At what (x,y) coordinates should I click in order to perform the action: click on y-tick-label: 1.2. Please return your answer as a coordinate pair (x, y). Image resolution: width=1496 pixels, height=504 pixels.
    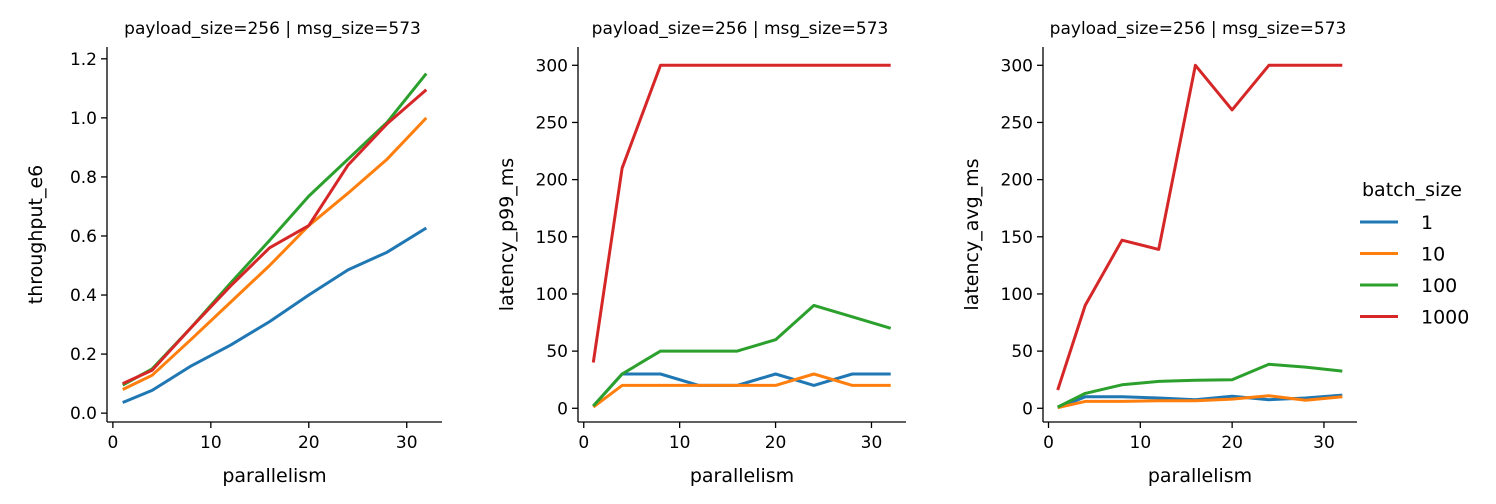
    Looking at the image, I should click on (83, 60).